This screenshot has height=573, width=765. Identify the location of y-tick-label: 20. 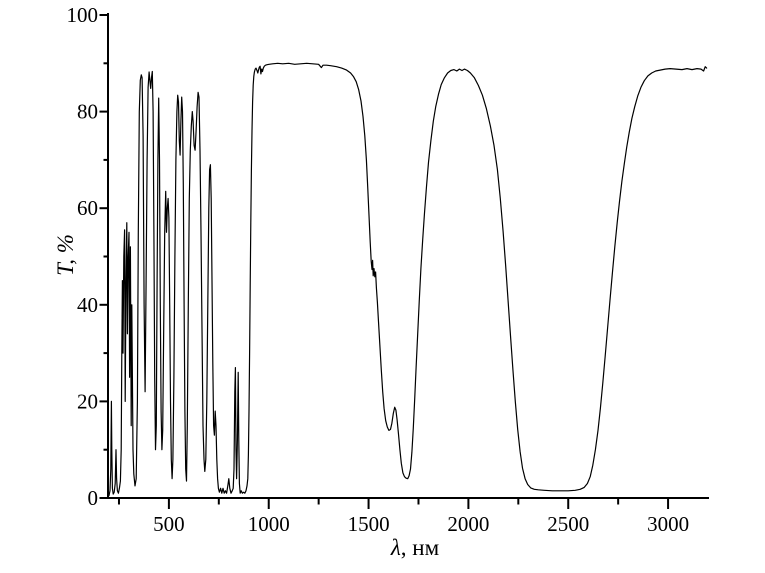
(87, 401).